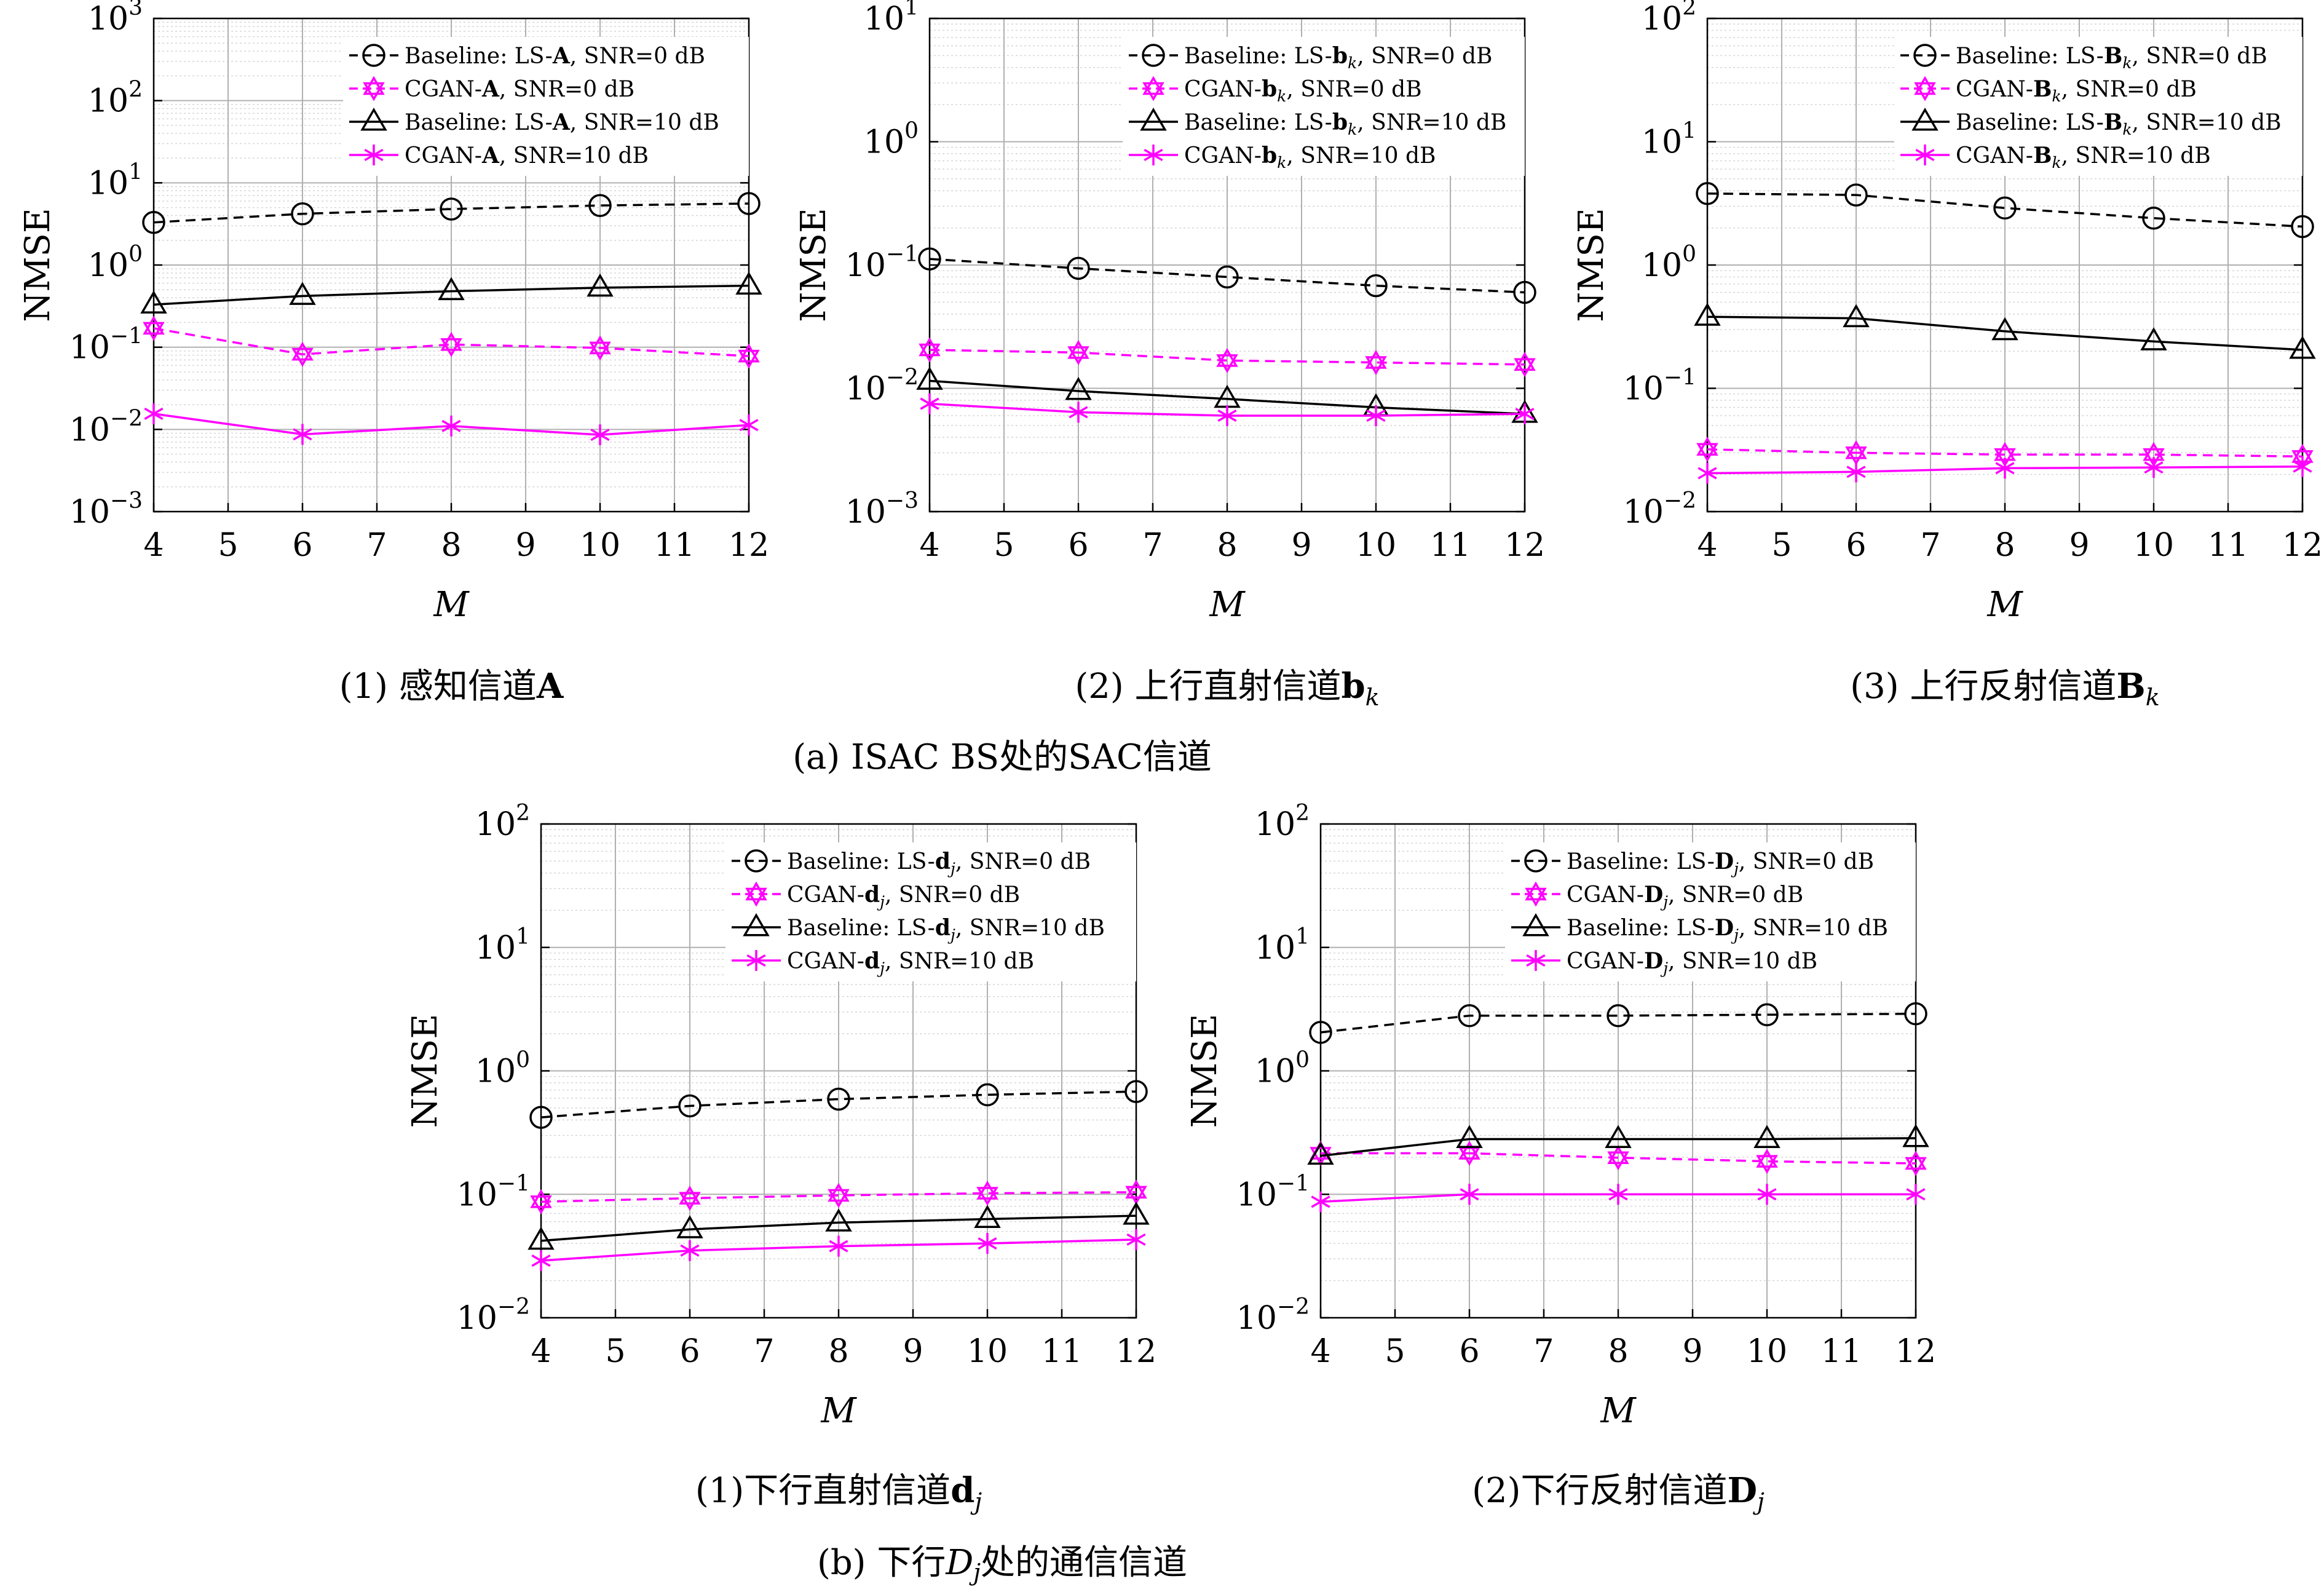 The width and height of the screenshot is (2324, 1592). I want to click on grid, so click(838, 1070).